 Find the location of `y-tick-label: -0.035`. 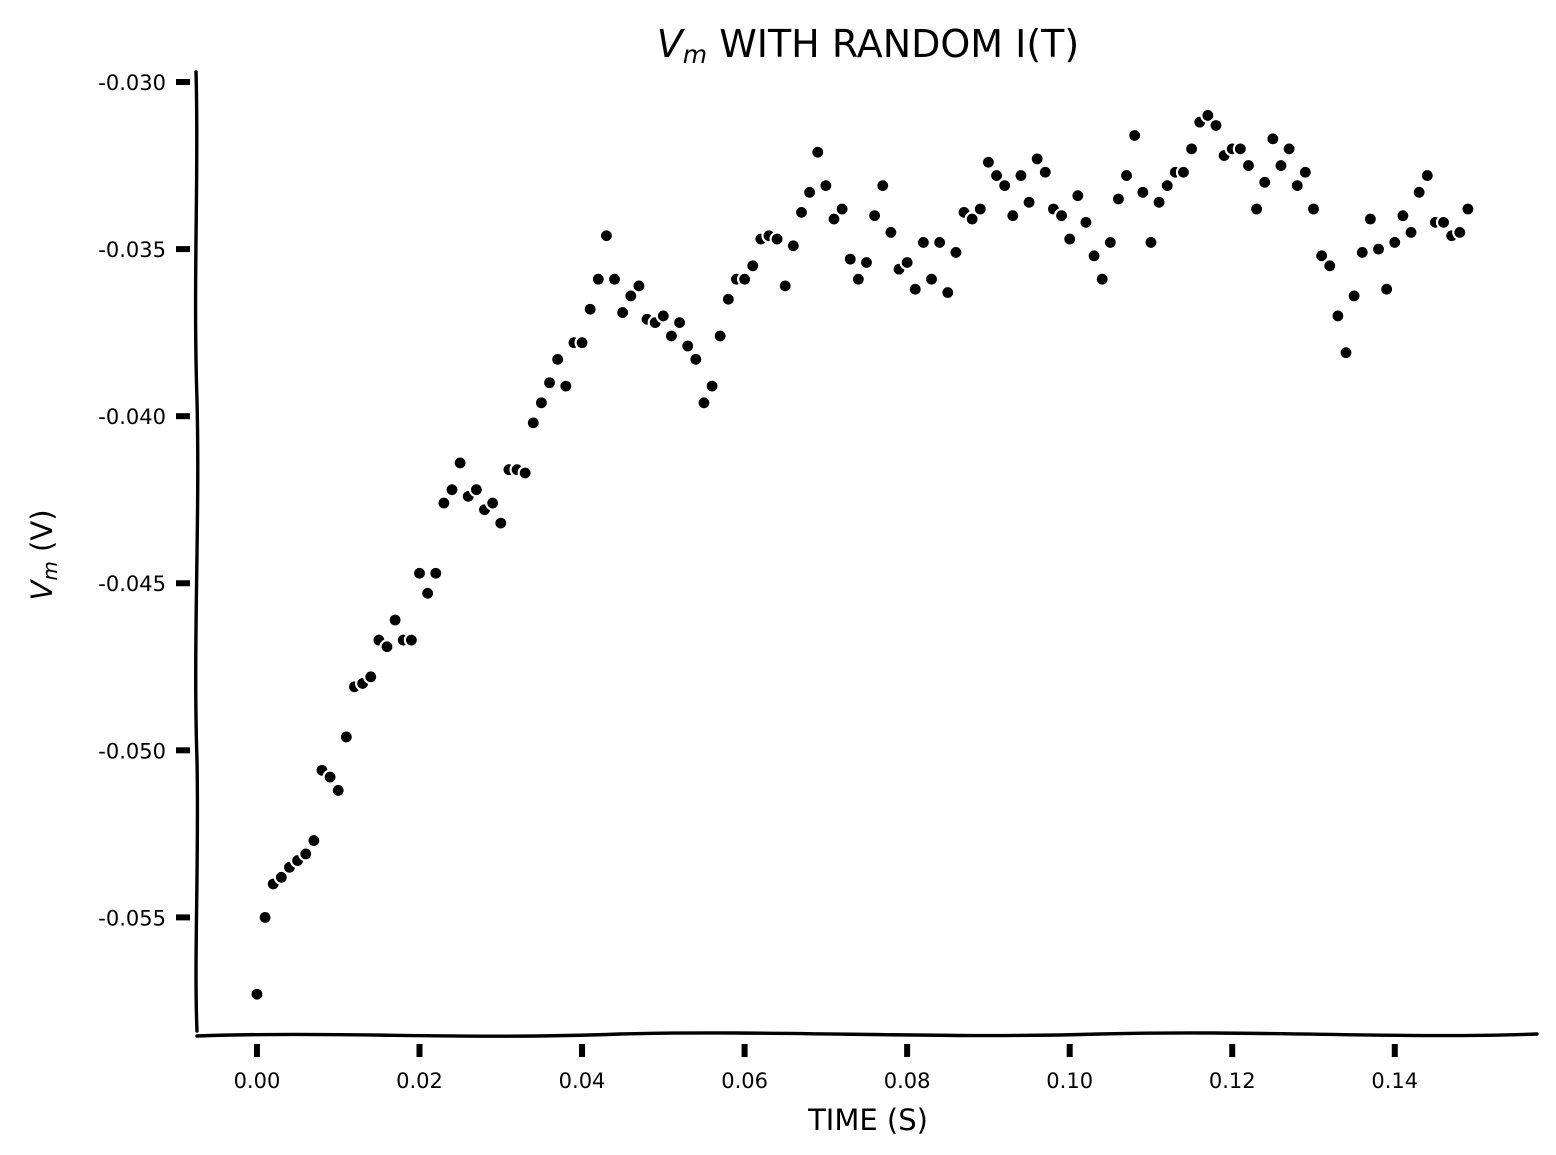

y-tick-label: -0.035 is located at coordinates (132, 250).